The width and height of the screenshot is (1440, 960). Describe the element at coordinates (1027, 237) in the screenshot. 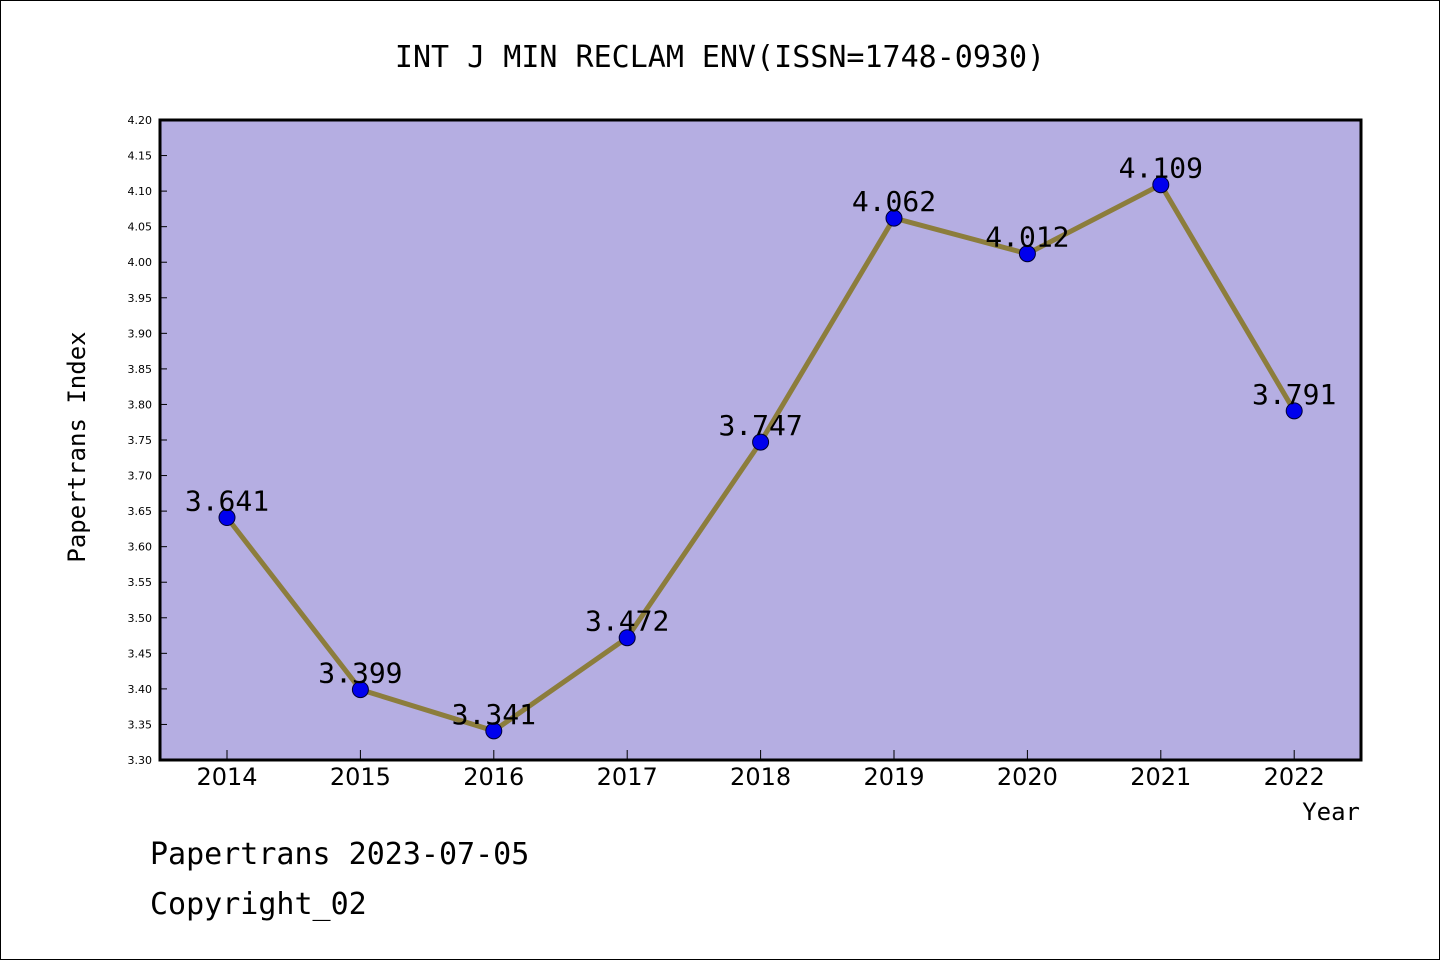

I see `data-label: 4.012` at that location.